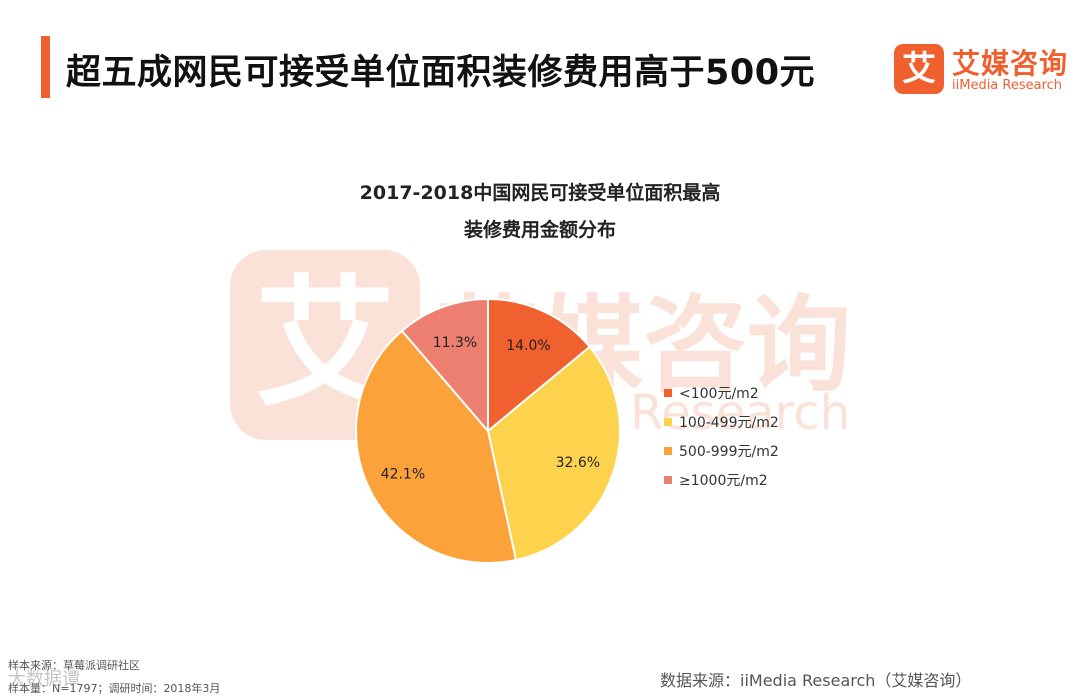 The width and height of the screenshot is (1080, 697). What do you see at coordinates (539, 230) in the screenshot?
I see `chart-title-line-2: 装修费用金额分布` at bounding box center [539, 230].